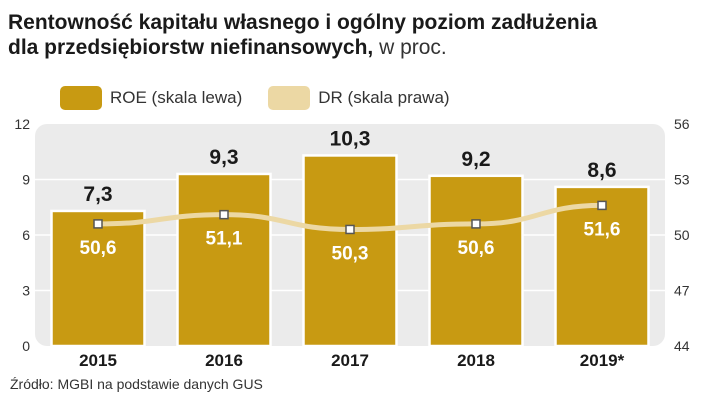 This screenshot has height=414, width=706. I want to click on title-unit: w proc., so click(410, 47).